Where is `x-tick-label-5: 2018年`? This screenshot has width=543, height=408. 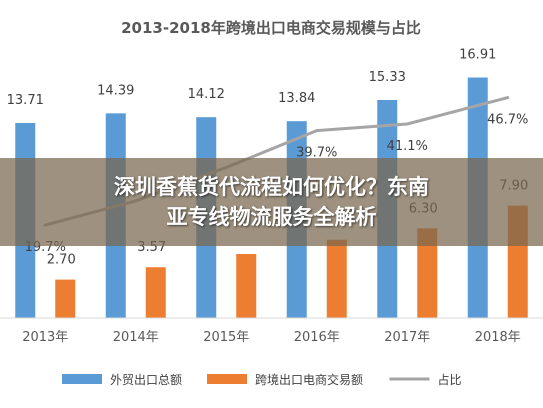 x-tick-label-5: 2018年 is located at coordinates (498, 337).